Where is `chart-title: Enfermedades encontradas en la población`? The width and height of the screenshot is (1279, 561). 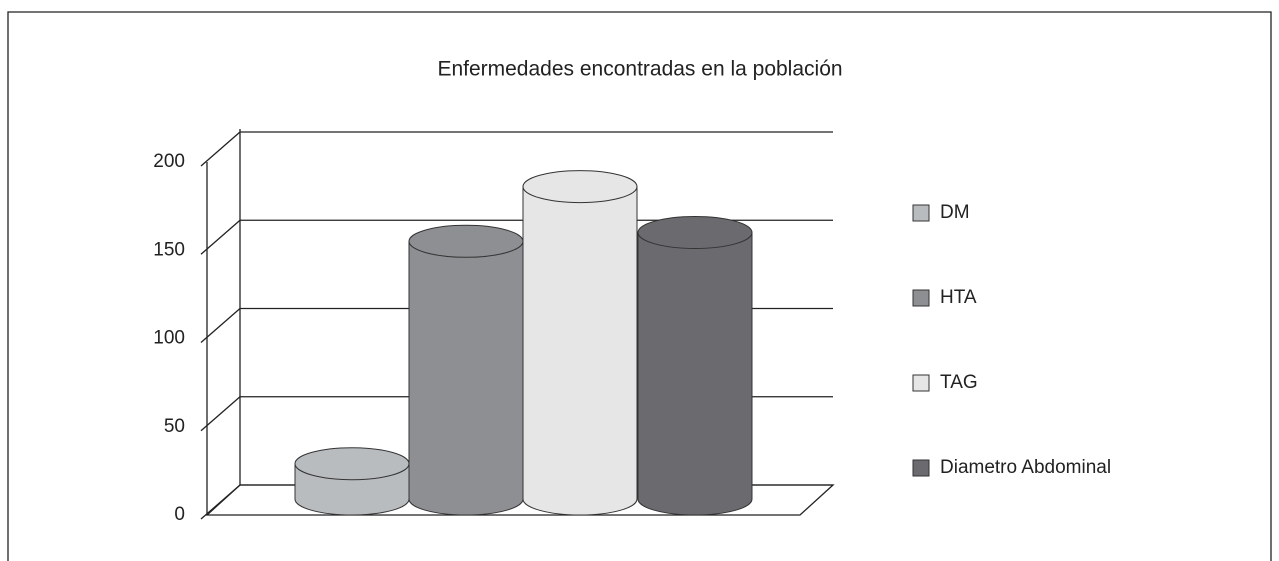
chart-title: Enfermedades encontradas en la población is located at coordinates (639, 69).